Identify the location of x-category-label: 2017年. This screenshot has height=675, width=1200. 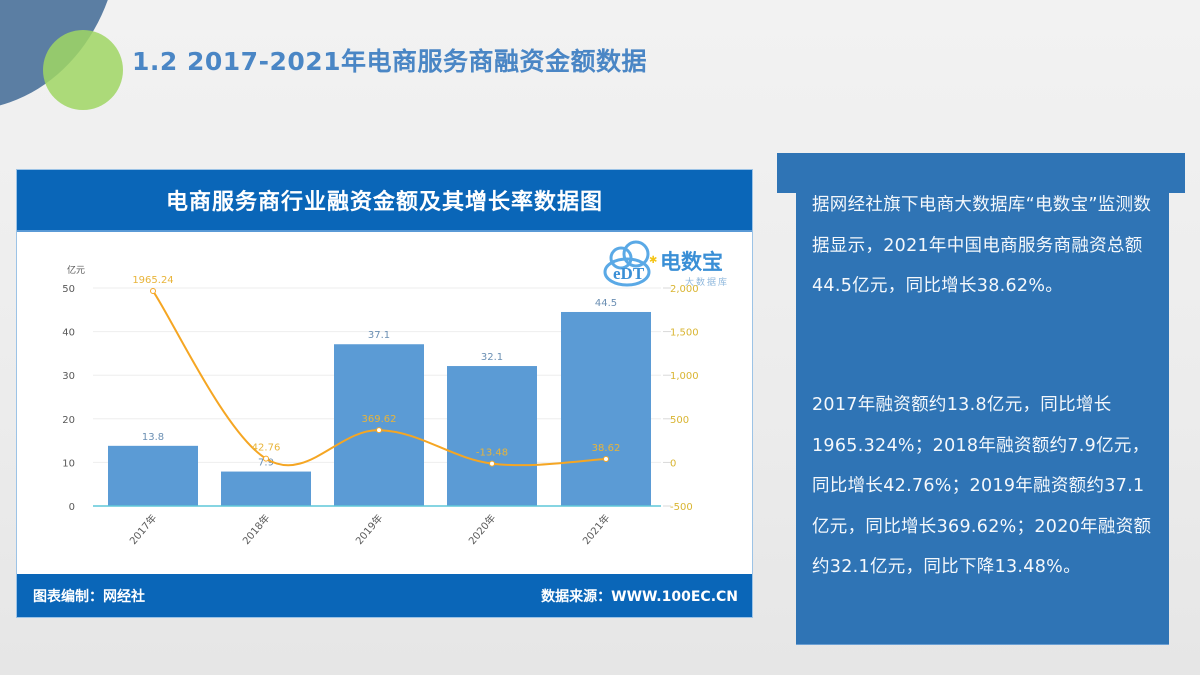
(143, 530).